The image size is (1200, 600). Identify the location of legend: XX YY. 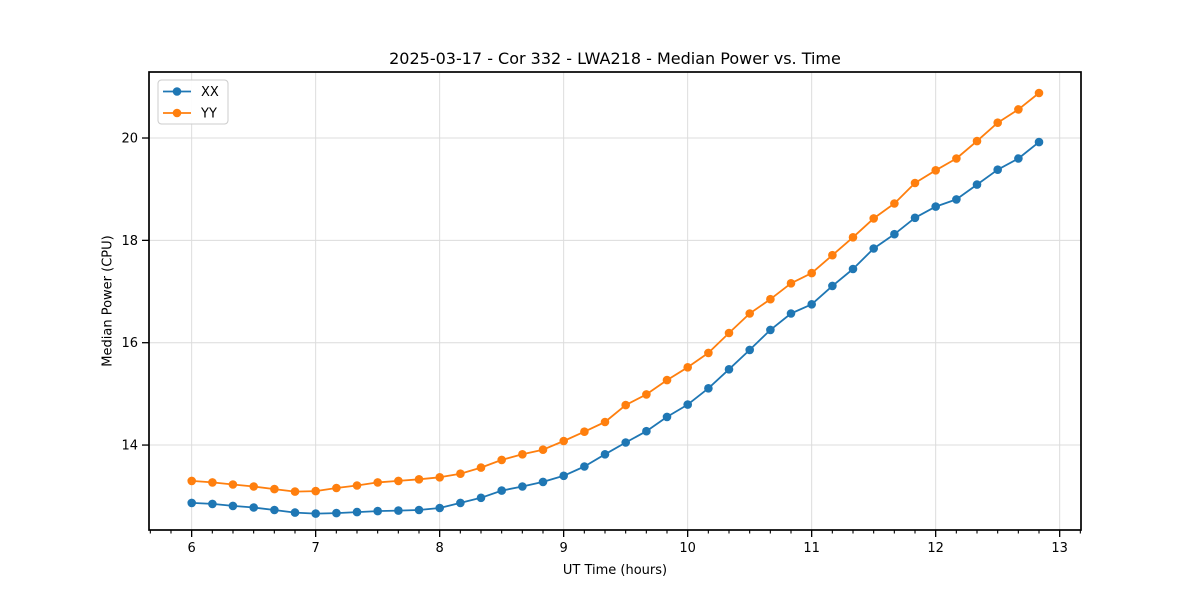
(193, 102).